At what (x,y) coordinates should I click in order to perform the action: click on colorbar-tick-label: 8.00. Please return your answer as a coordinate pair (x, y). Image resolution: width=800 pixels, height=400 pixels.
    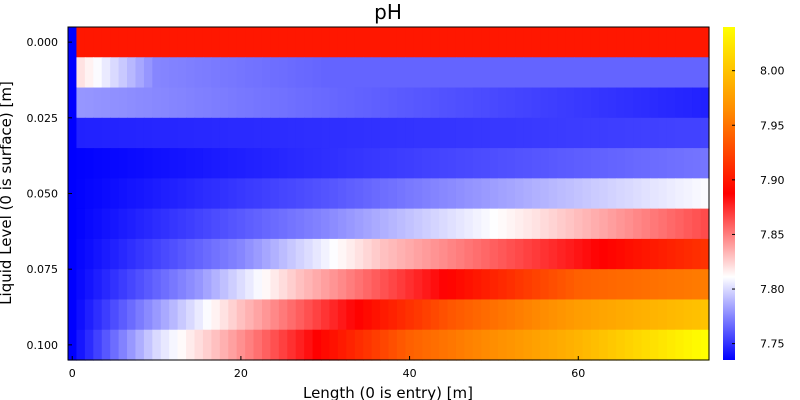
    Looking at the image, I should click on (772, 71).